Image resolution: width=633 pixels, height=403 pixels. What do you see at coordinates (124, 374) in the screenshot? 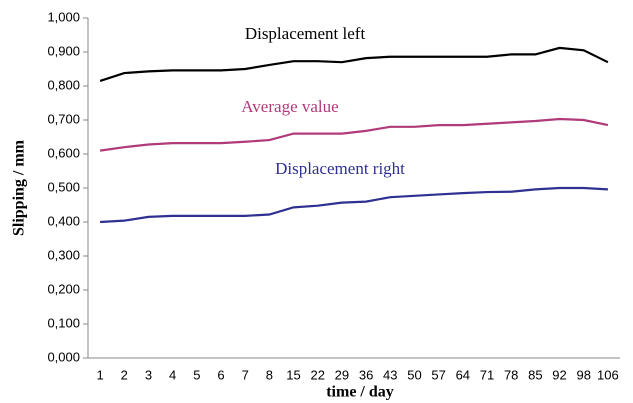
I see `x-tick-label: 2` at bounding box center [124, 374].